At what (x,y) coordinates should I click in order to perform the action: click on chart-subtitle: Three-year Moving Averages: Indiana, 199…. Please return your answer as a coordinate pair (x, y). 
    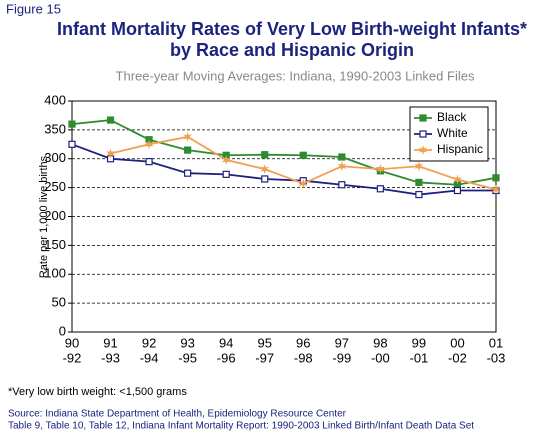
    Looking at the image, I should click on (295, 75).